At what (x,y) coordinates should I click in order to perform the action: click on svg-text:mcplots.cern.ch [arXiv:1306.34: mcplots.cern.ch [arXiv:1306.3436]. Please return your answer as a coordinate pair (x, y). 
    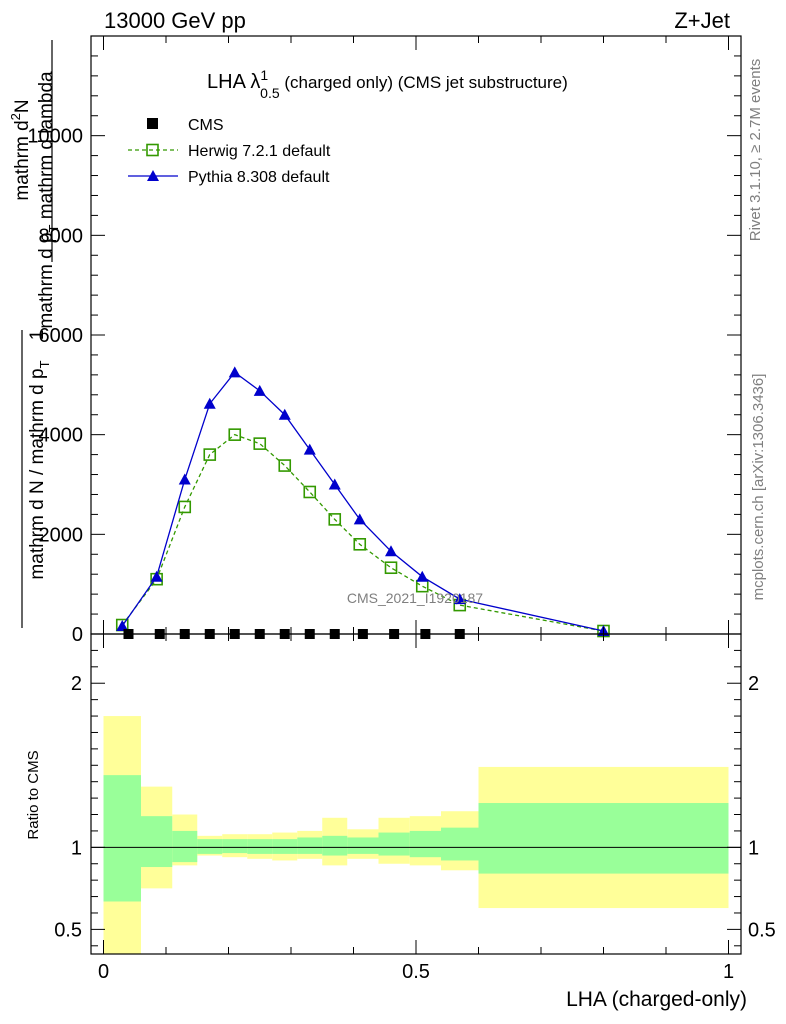
    Looking at the image, I should click on (758, 487).